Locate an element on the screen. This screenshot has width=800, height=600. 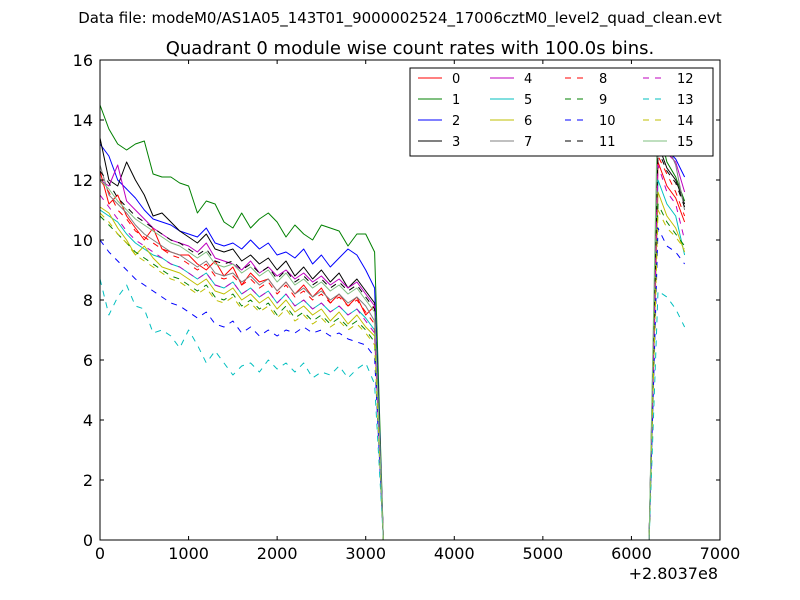
legend-label-12: 12 is located at coordinates (685, 79).